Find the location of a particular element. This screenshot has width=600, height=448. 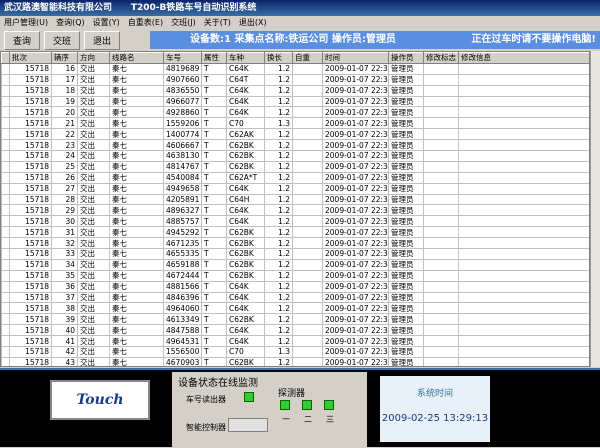

logo-box: Touch is located at coordinates (100, 400).